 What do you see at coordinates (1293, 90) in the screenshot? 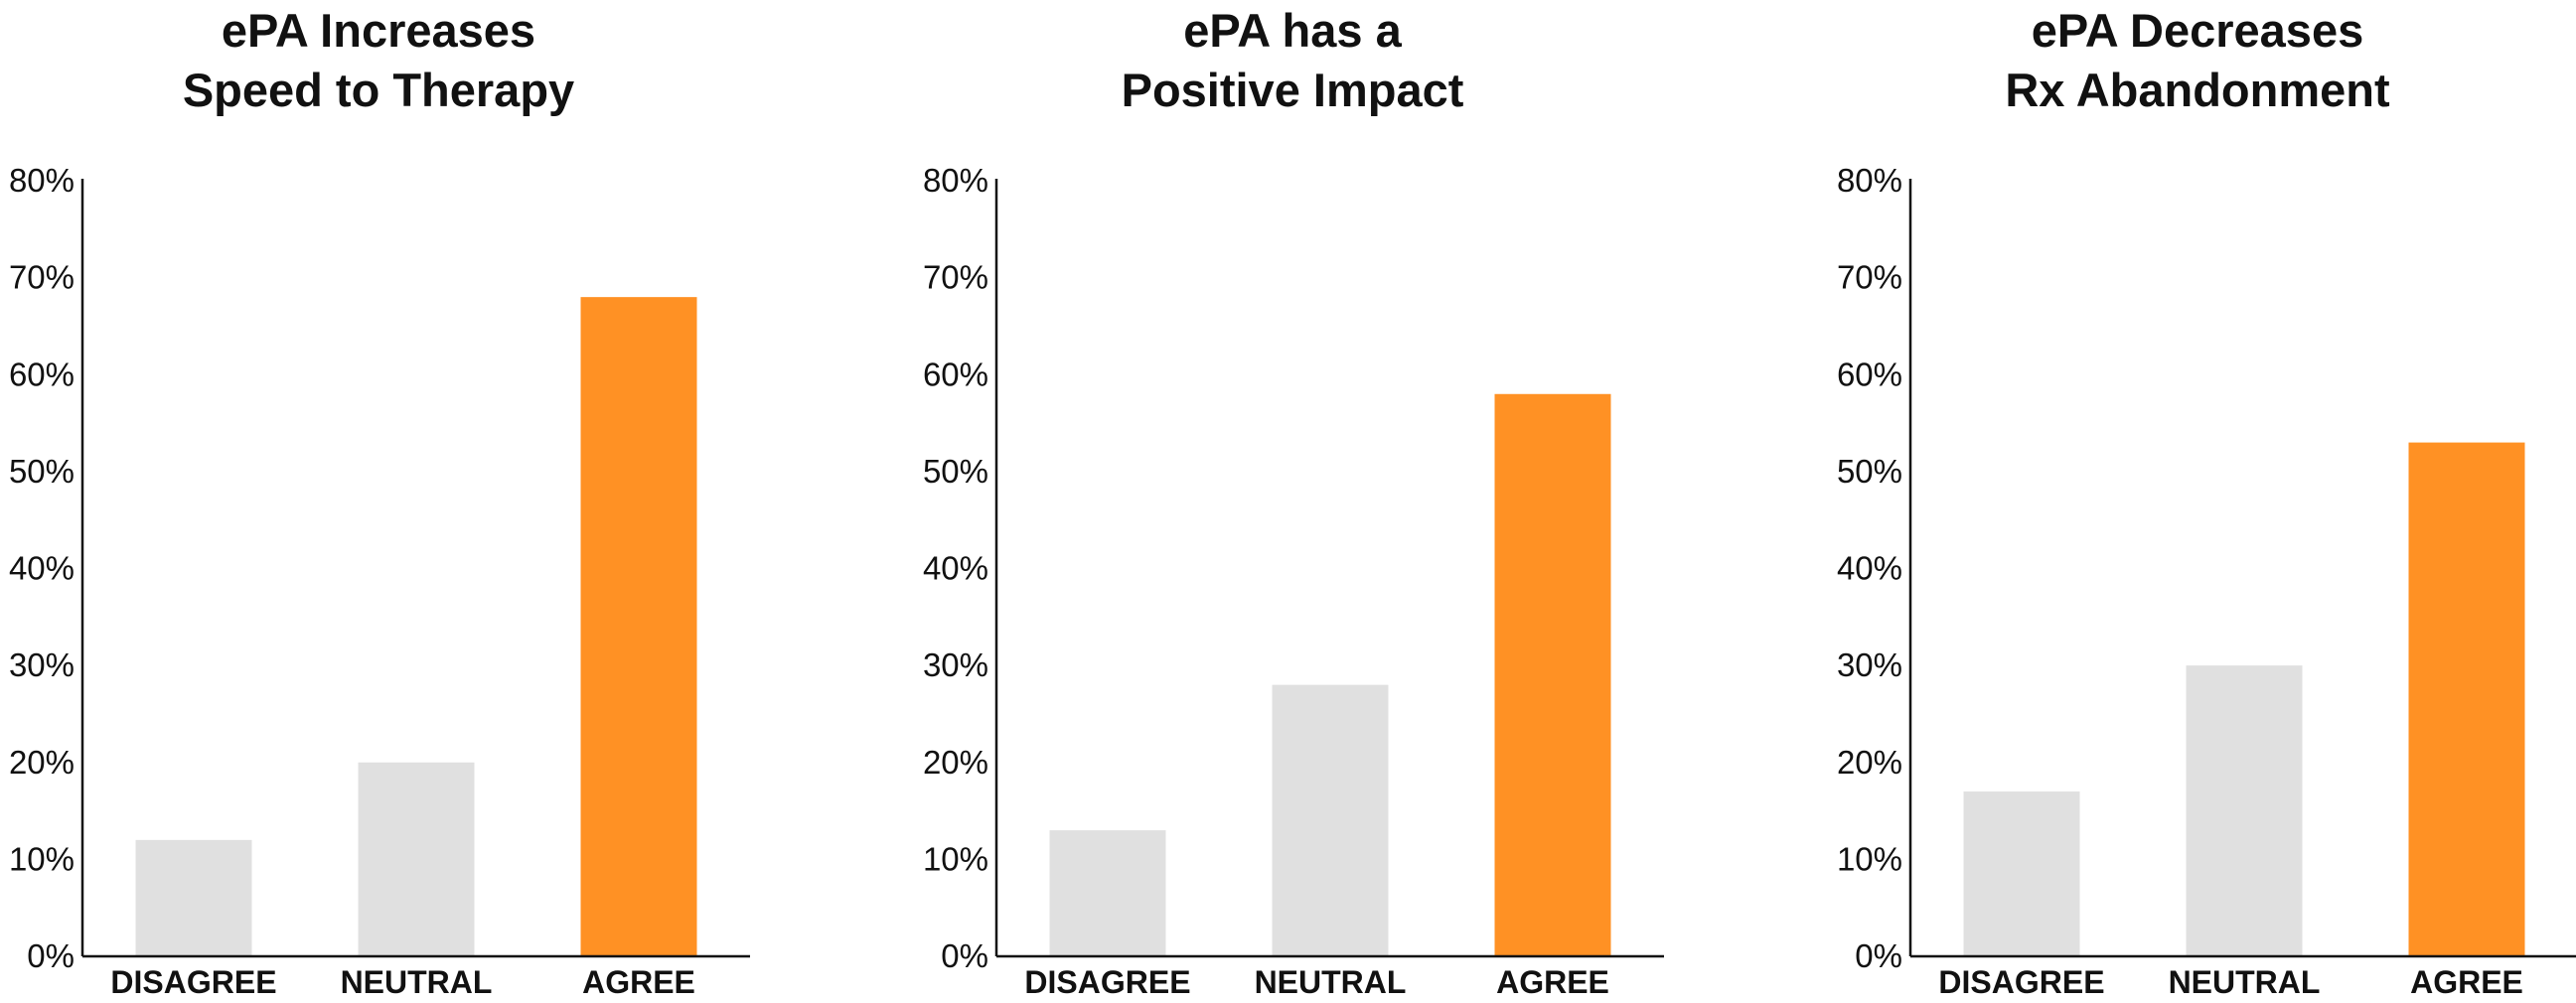
I see `chart-title-line: Positive Impact` at bounding box center [1293, 90].